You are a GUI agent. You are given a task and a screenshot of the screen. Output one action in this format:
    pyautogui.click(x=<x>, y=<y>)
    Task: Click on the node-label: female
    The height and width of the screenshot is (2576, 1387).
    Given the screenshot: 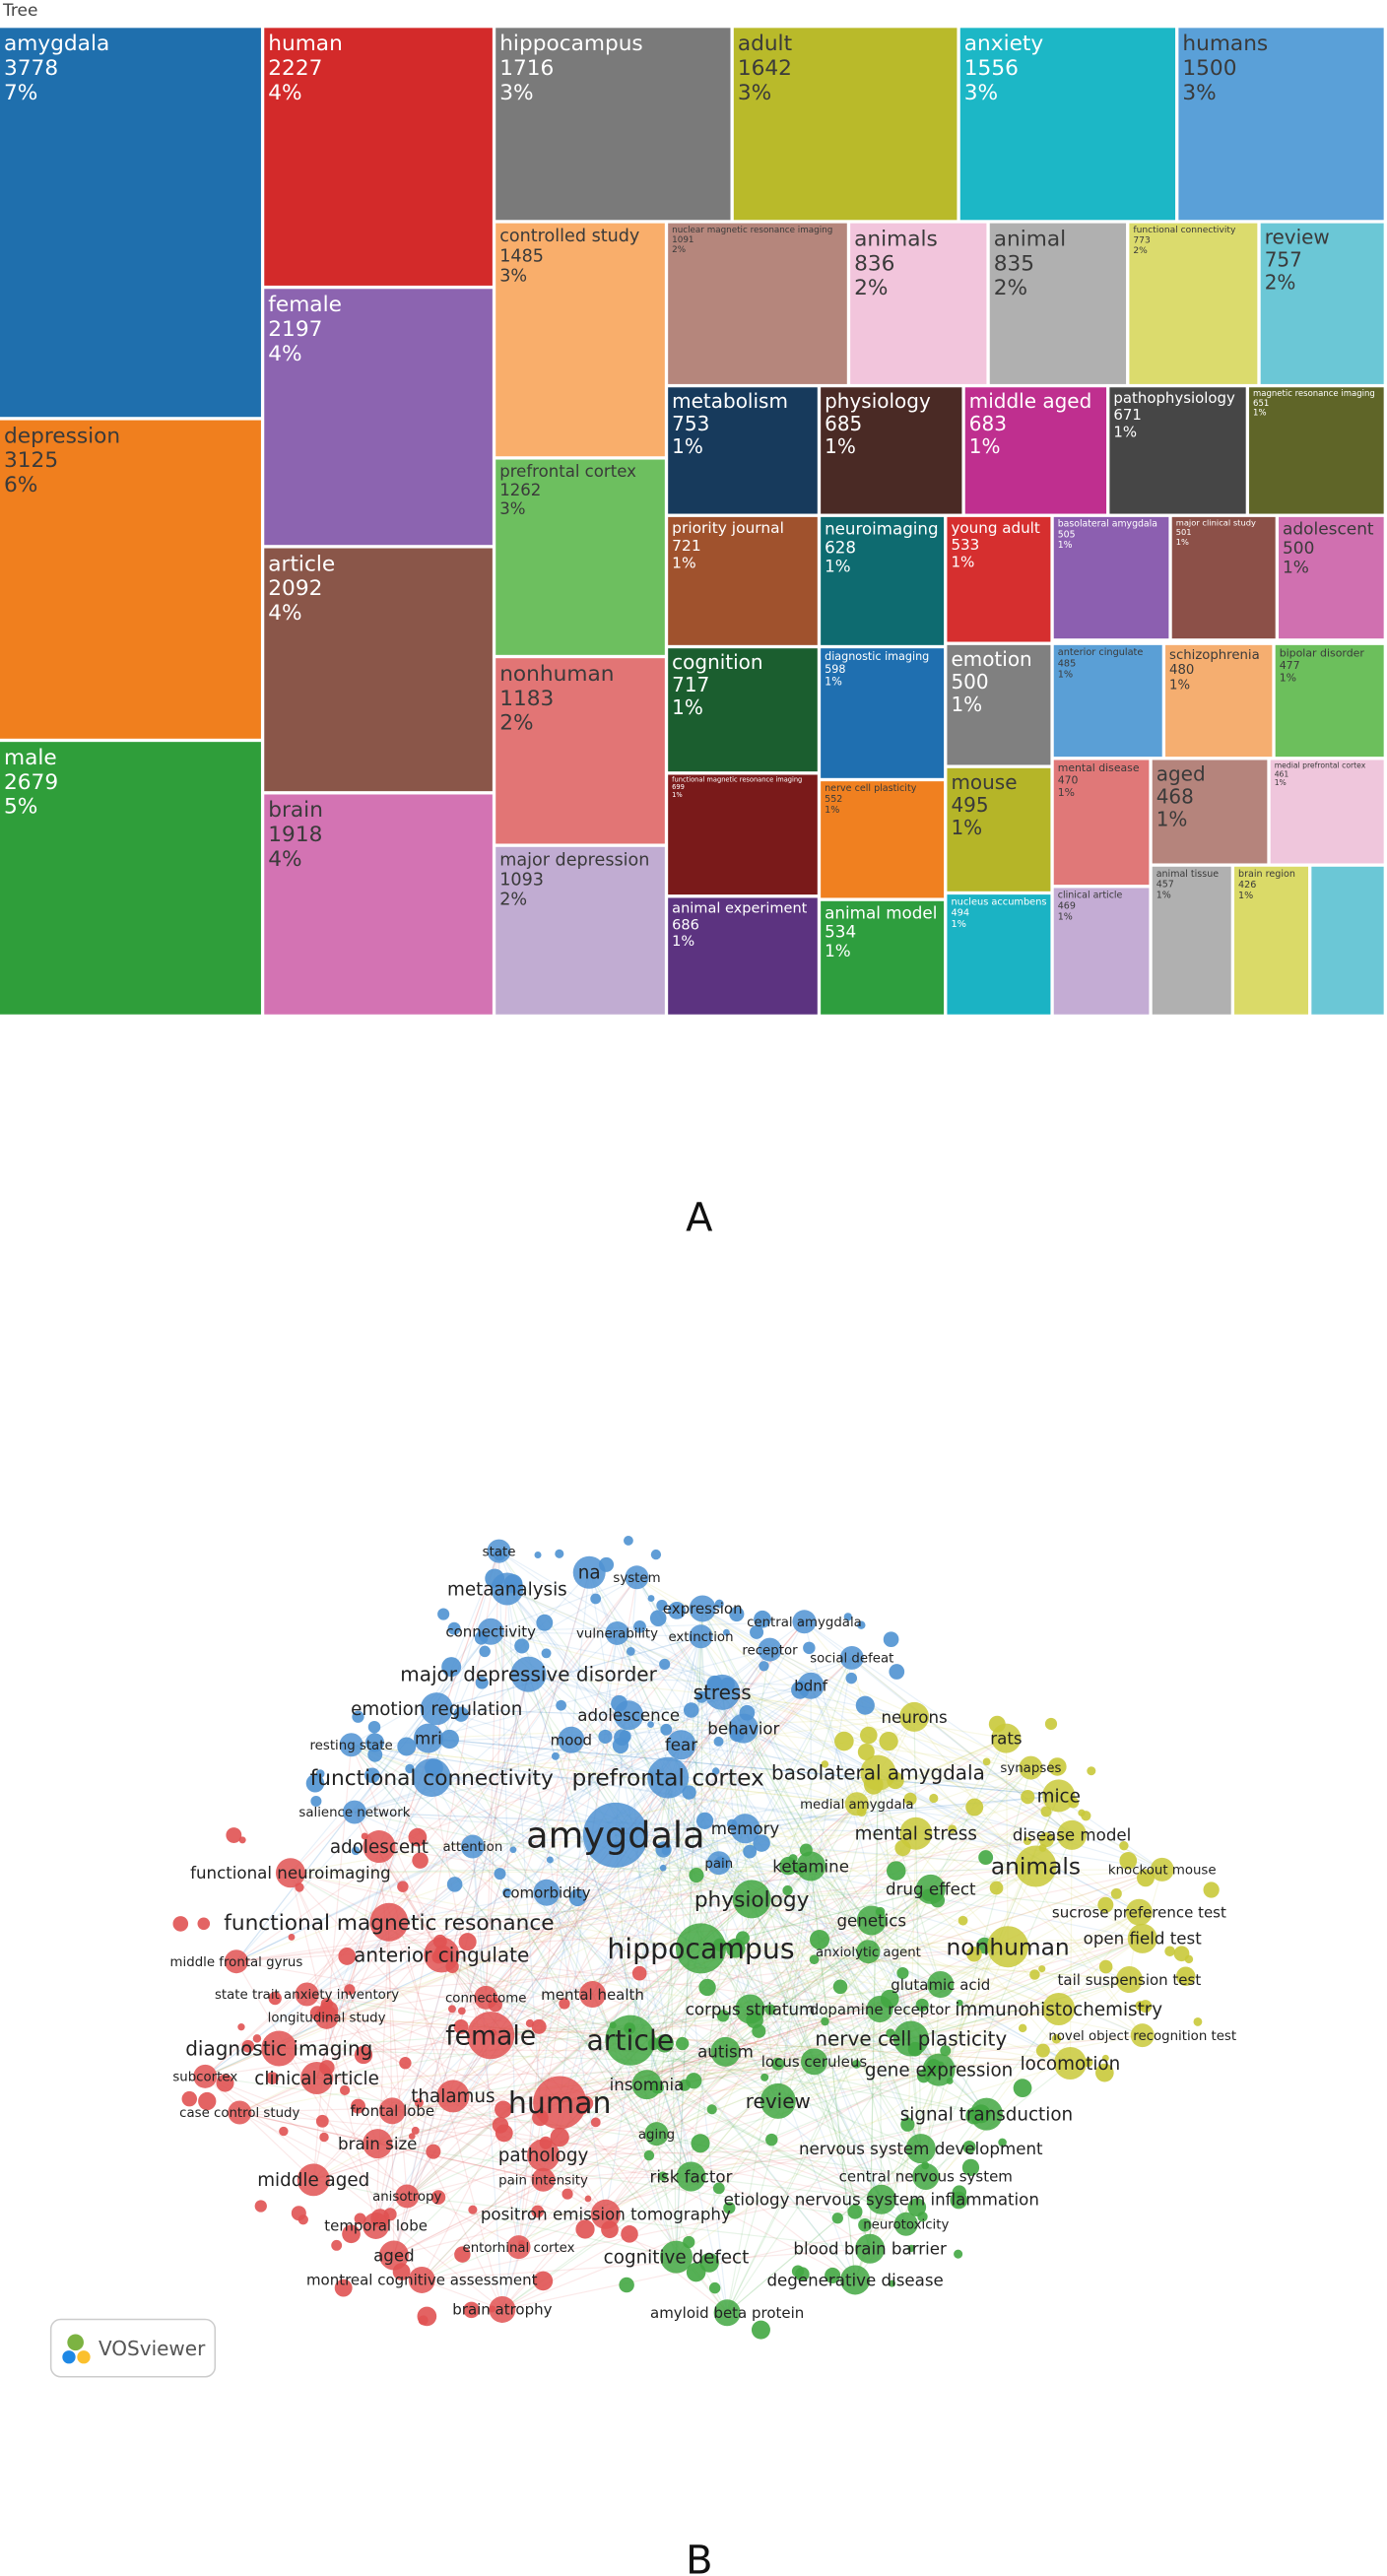 What is the action you would take?
    pyautogui.click(x=490, y=2036)
    